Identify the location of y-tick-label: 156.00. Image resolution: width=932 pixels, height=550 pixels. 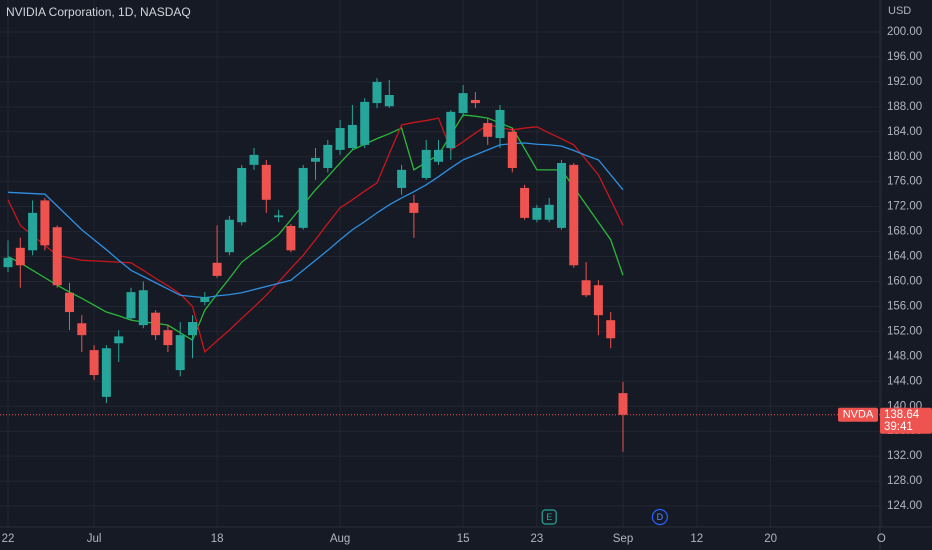
(904, 306).